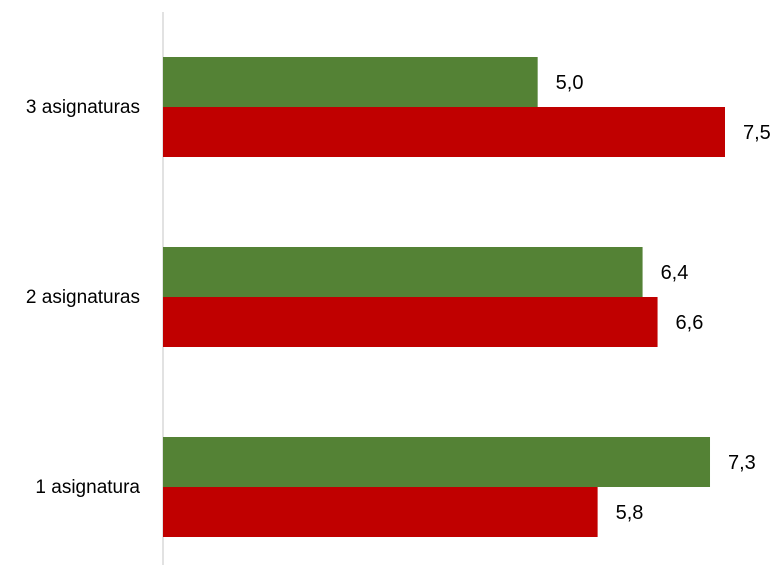  I want to click on data-label: 6,6, so click(690, 323).